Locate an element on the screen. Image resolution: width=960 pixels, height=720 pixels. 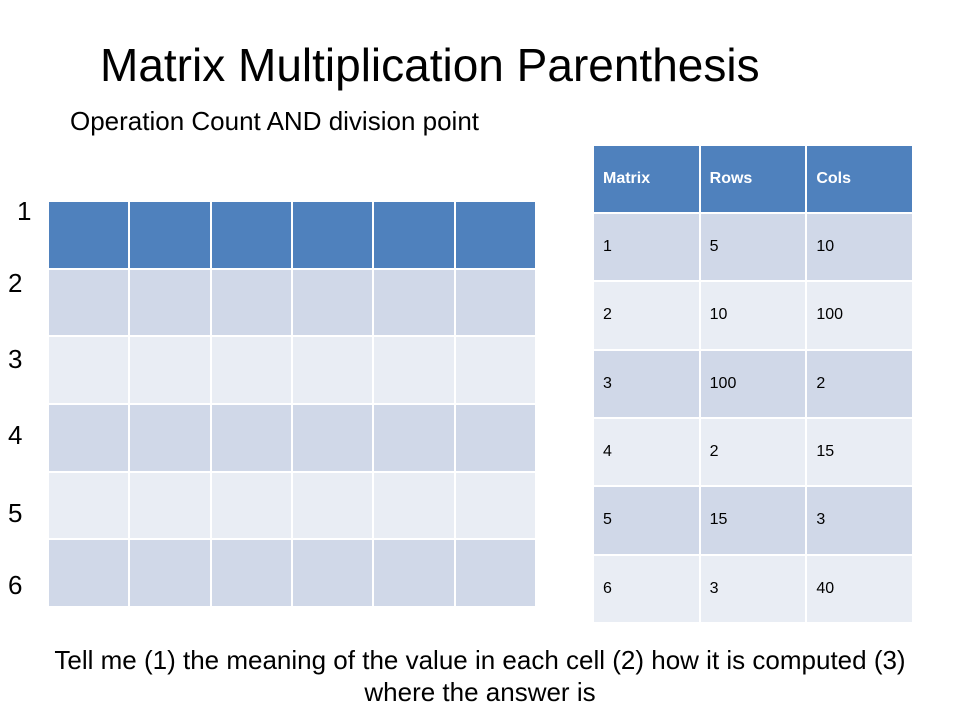
table-row: 2 10 100 is located at coordinates (753, 315).